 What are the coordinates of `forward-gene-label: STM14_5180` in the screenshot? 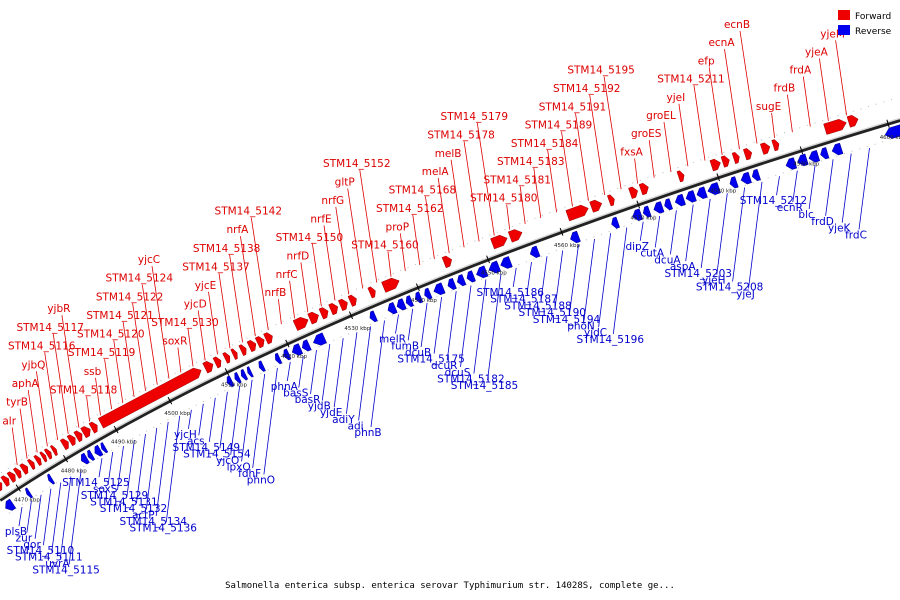 It's located at (503, 199).